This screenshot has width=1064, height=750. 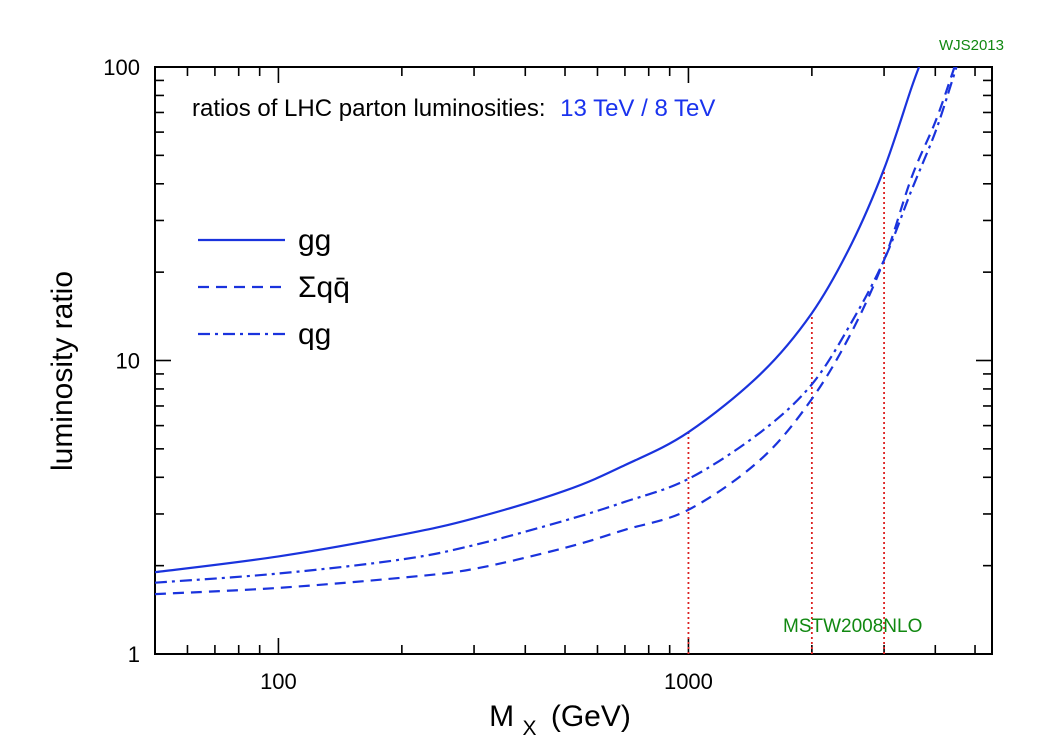 I want to click on legend-label: gg, so click(x=314, y=240).